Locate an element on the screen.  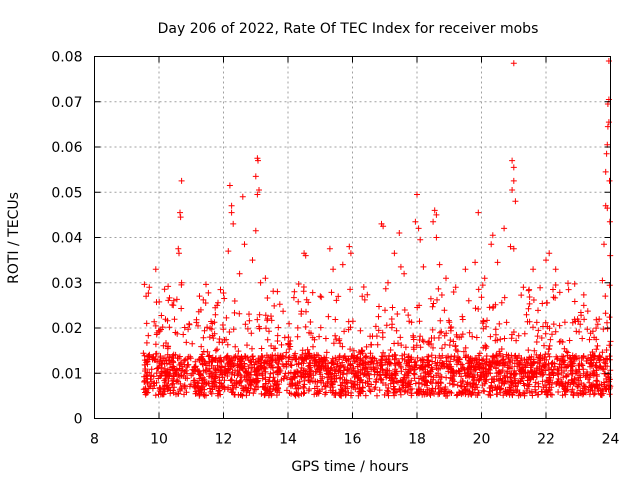
y-tick-label: 0.05 is located at coordinates (66, 193).